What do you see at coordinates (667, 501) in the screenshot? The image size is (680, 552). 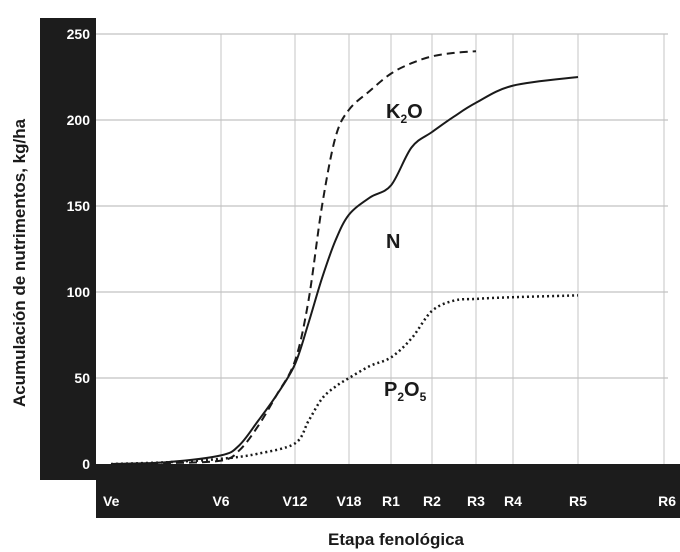 I see `x-tick-label: R6` at bounding box center [667, 501].